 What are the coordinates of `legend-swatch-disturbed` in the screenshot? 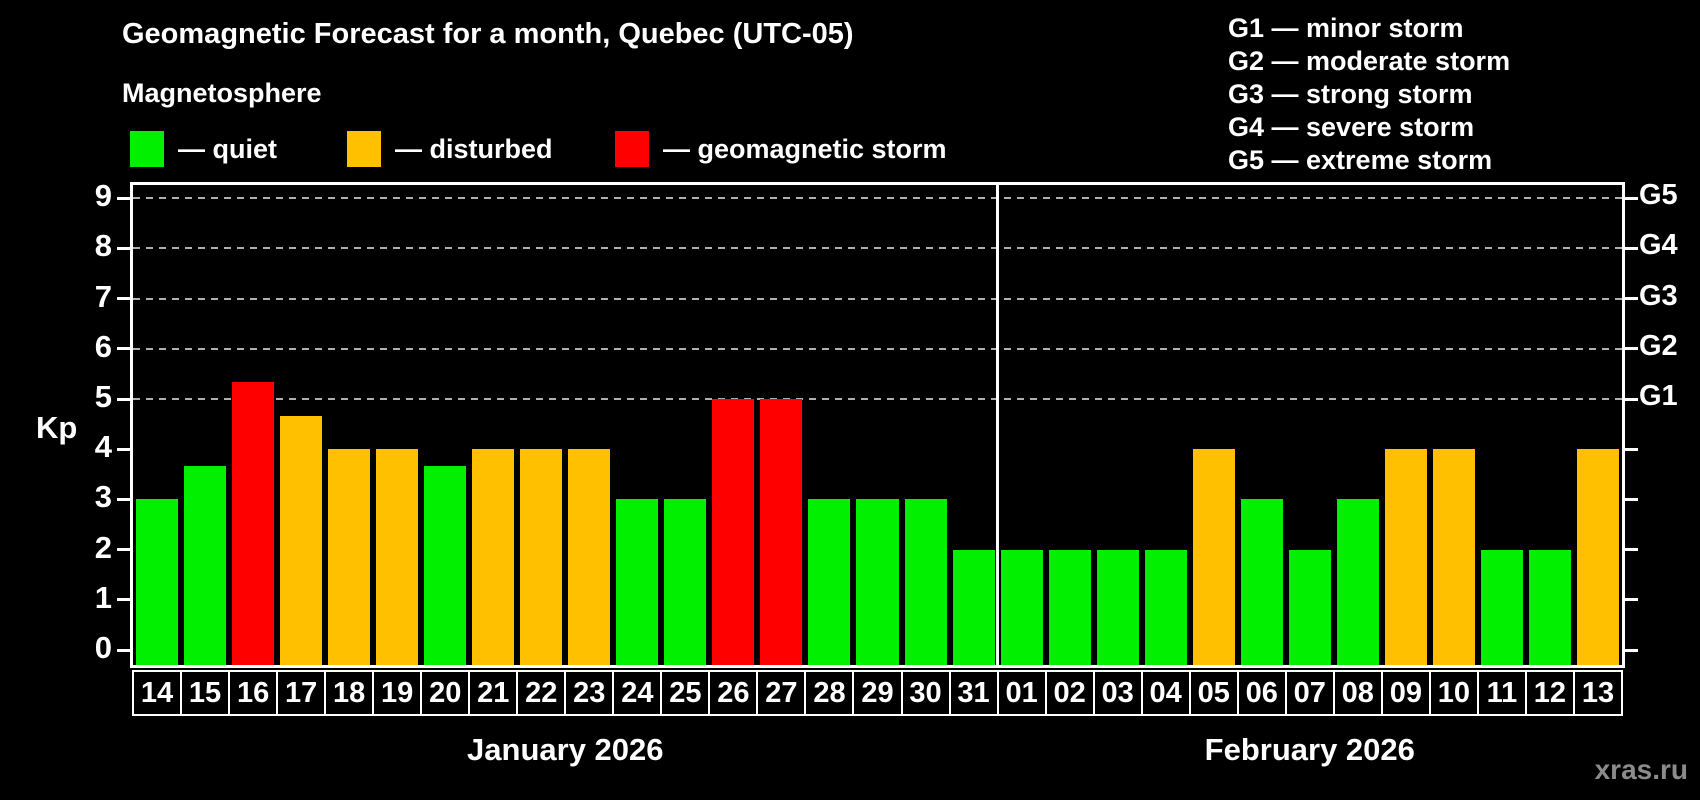 It's located at (364, 149).